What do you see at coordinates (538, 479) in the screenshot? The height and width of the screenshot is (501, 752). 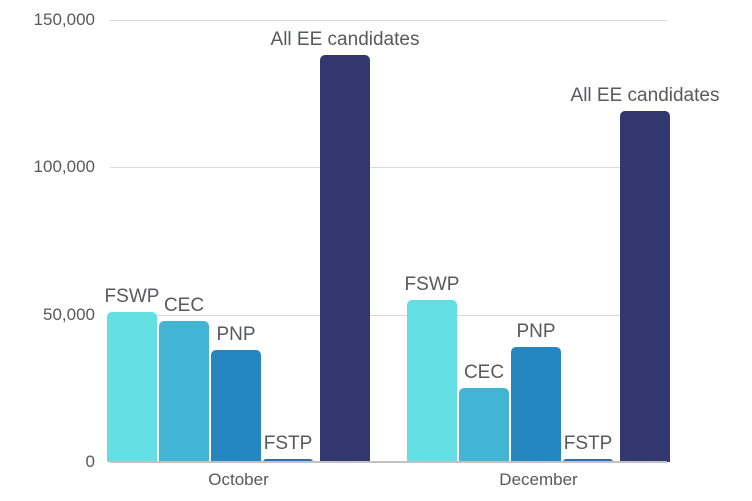 I see `x-axis-category-label: December` at bounding box center [538, 479].